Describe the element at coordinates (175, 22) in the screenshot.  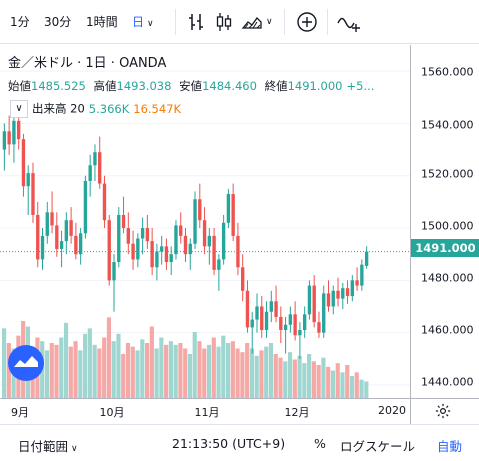
I see `toolbar-divider` at that location.